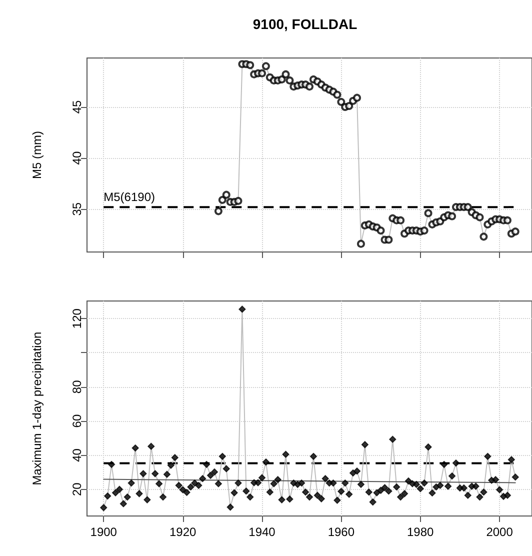 This screenshot has height=556, width=532. Describe the element at coordinates (305, 24) in the screenshot. I see `chart-title: 9100, FOLLDAL` at that location.